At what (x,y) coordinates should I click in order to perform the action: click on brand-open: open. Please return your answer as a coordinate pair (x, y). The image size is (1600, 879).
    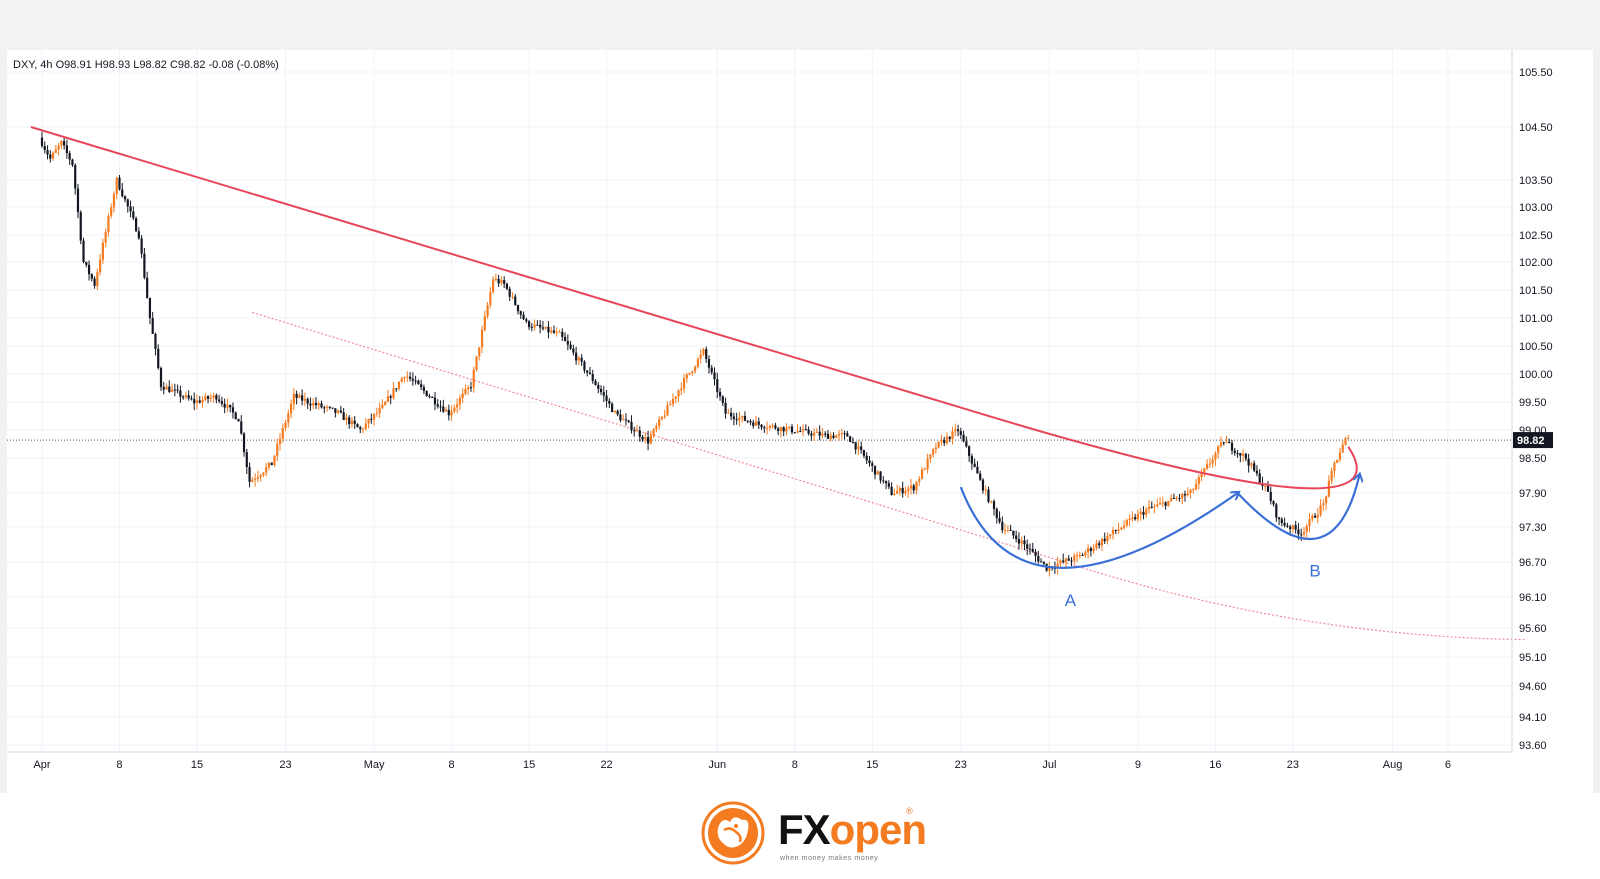
    Looking at the image, I should click on (878, 829).